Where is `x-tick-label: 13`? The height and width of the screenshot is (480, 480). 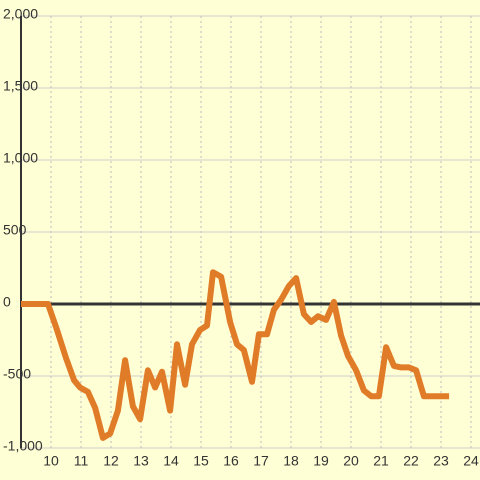
x-tick-label: 13 is located at coordinates (141, 461).